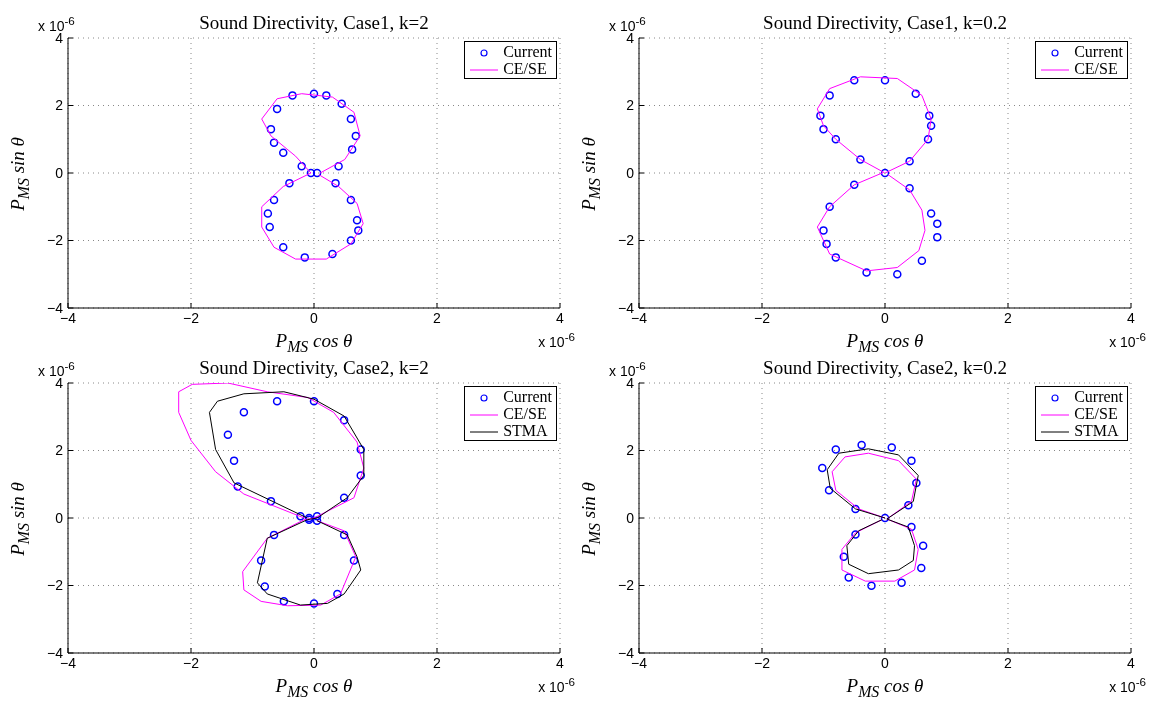 The height and width of the screenshot is (706, 1151). What do you see at coordinates (630, 450) in the screenshot?
I see `y-tick-label: 2` at bounding box center [630, 450].